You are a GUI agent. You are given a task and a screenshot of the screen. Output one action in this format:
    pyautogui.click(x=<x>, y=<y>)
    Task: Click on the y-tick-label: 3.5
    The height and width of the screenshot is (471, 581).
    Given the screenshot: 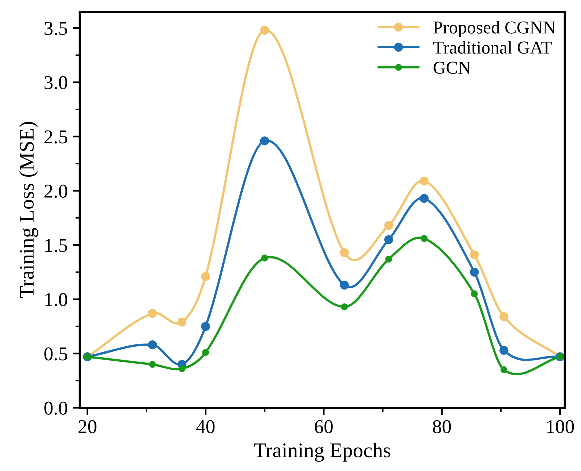 What is the action you would take?
    pyautogui.click(x=56, y=29)
    